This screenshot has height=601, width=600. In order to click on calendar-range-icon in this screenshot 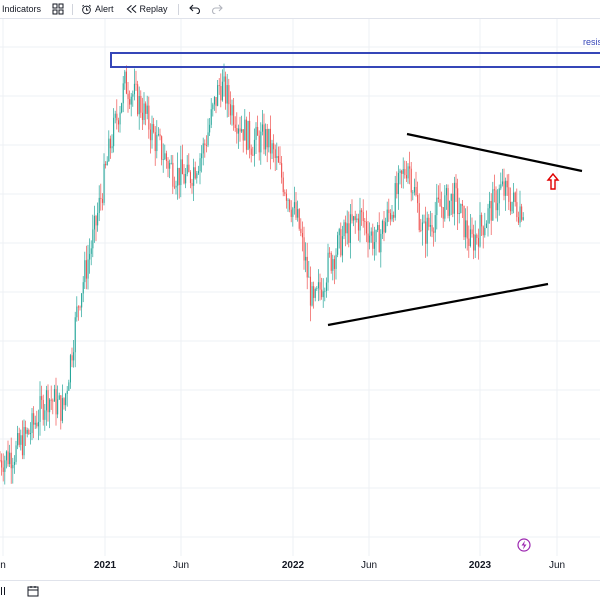, I will do `click(33, 591)`.